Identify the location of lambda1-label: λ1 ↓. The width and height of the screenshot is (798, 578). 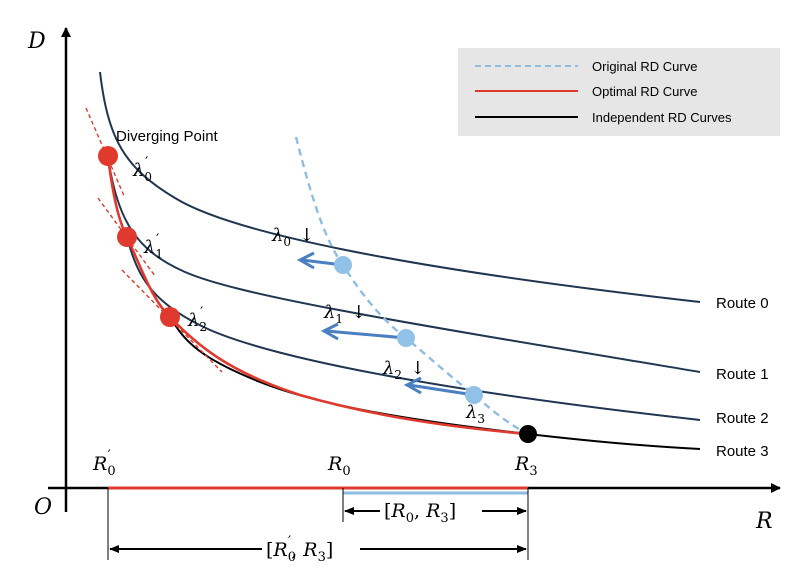
(344, 314).